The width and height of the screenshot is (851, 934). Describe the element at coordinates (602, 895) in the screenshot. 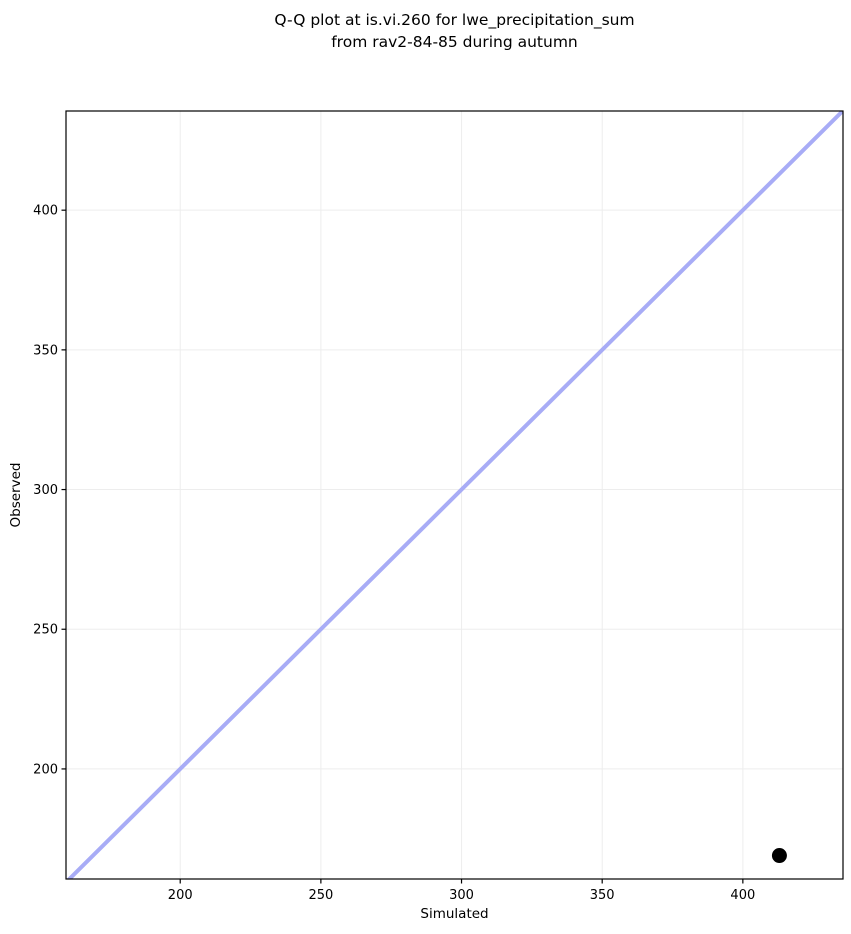

I see `x-tick-label: 350` at that location.